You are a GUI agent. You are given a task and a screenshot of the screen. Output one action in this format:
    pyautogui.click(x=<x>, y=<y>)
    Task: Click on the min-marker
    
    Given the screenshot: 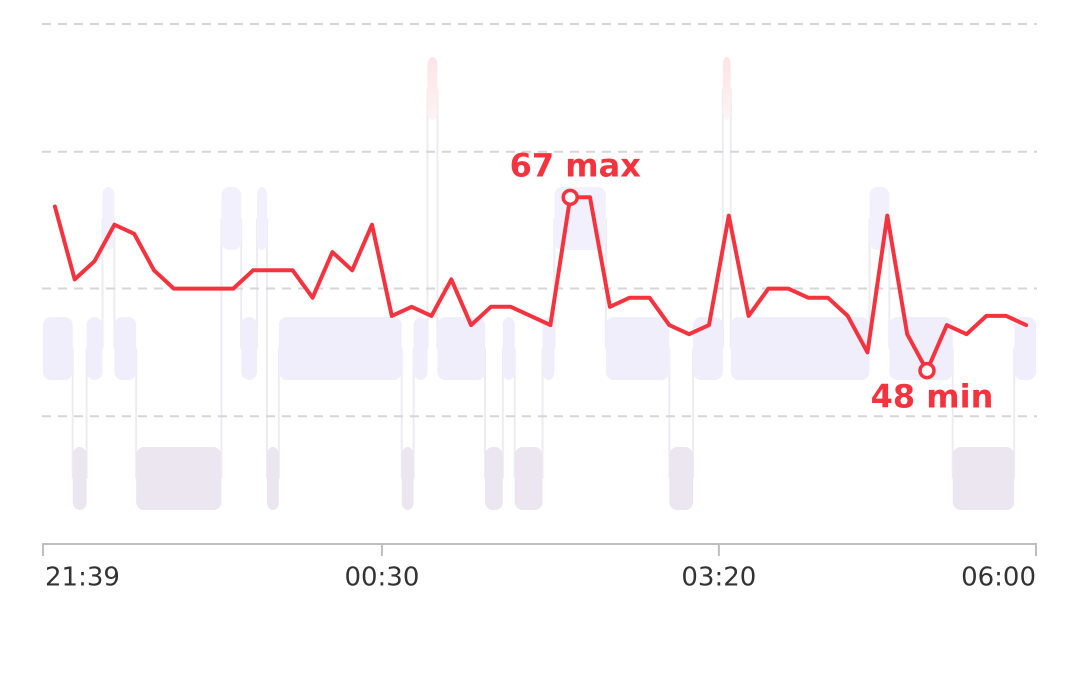 What is the action you would take?
    pyautogui.click(x=927, y=370)
    